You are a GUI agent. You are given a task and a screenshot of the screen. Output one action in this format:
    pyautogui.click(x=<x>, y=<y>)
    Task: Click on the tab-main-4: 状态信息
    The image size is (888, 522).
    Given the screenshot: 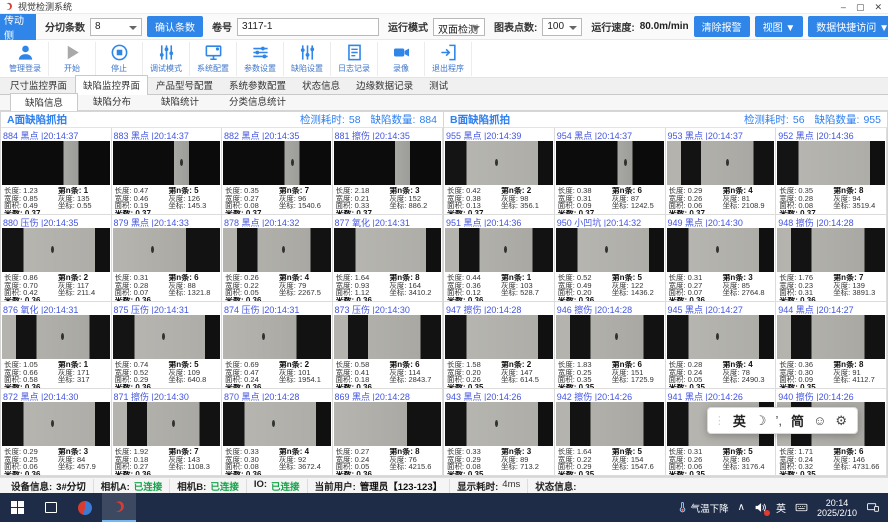 What is the action you would take?
    pyautogui.click(x=321, y=86)
    